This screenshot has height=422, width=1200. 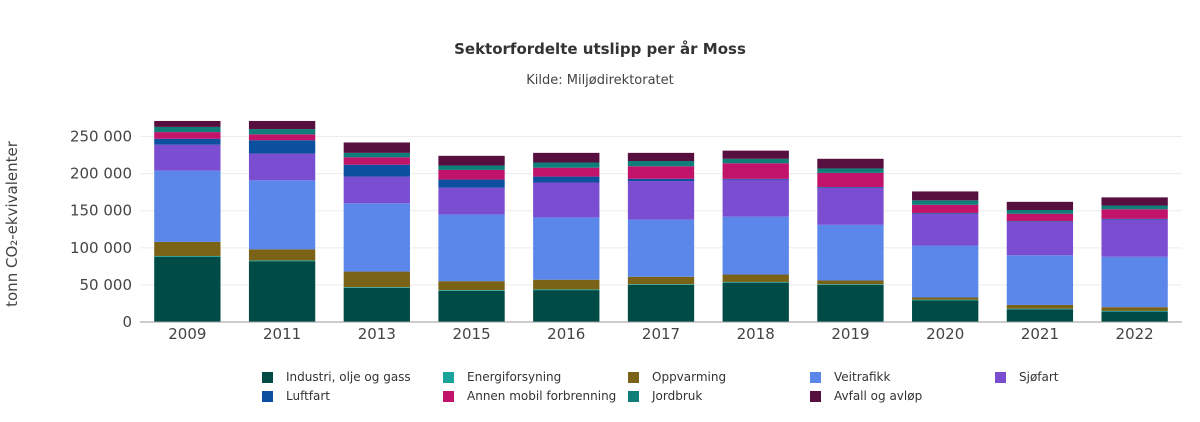 I want to click on legend-item: Industri, olje og gass, so click(x=336, y=377).